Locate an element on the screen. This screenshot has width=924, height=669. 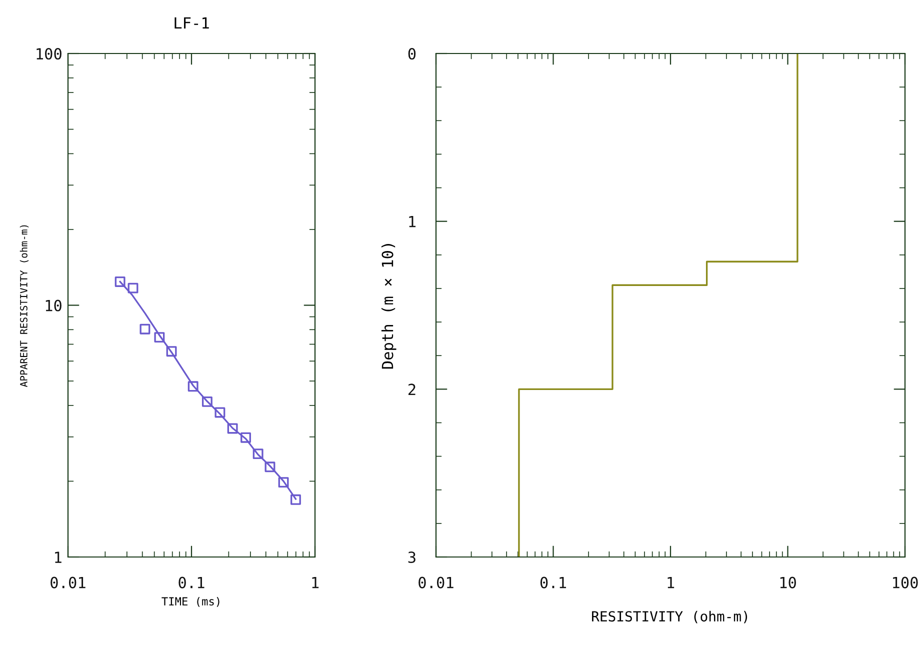
x-axis-title: TIME (ms) is located at coordinates (191, 601).